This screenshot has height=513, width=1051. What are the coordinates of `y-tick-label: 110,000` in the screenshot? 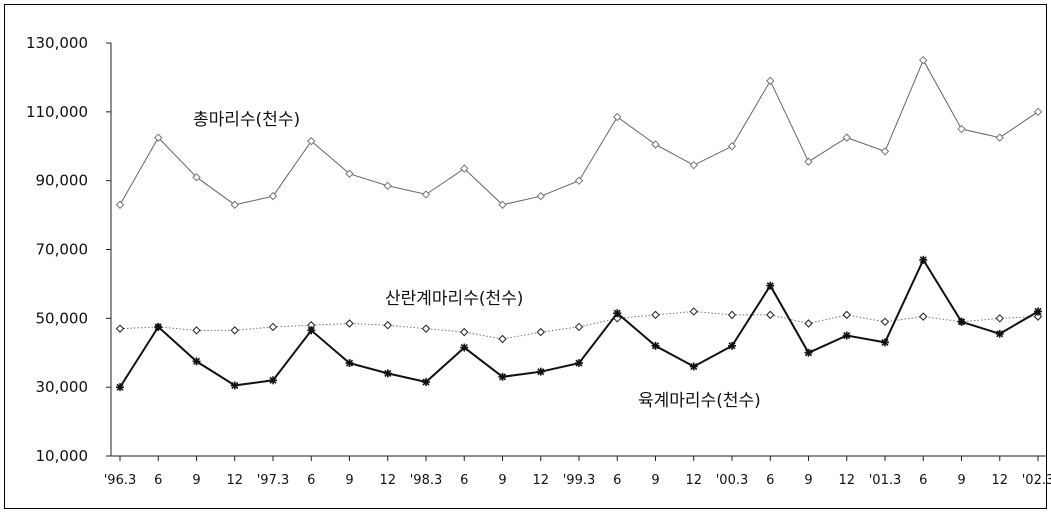 It's located at (57, 112).